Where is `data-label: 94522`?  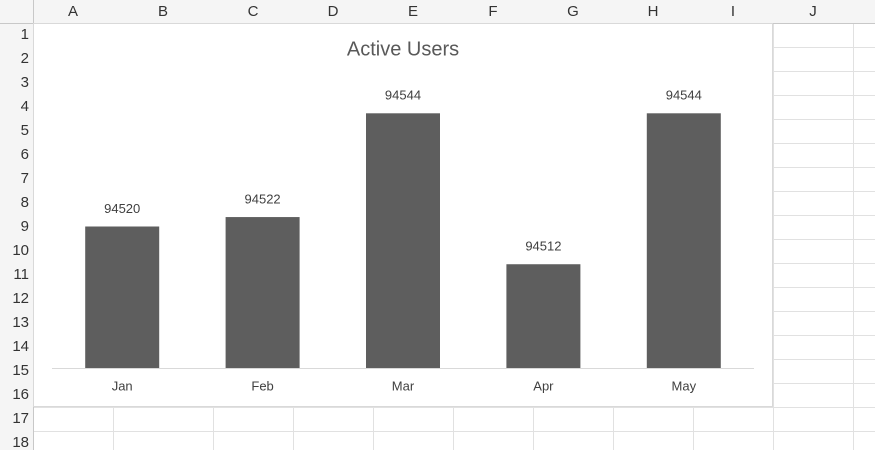 data-label: 94522 is located at coordinates (263, 199).